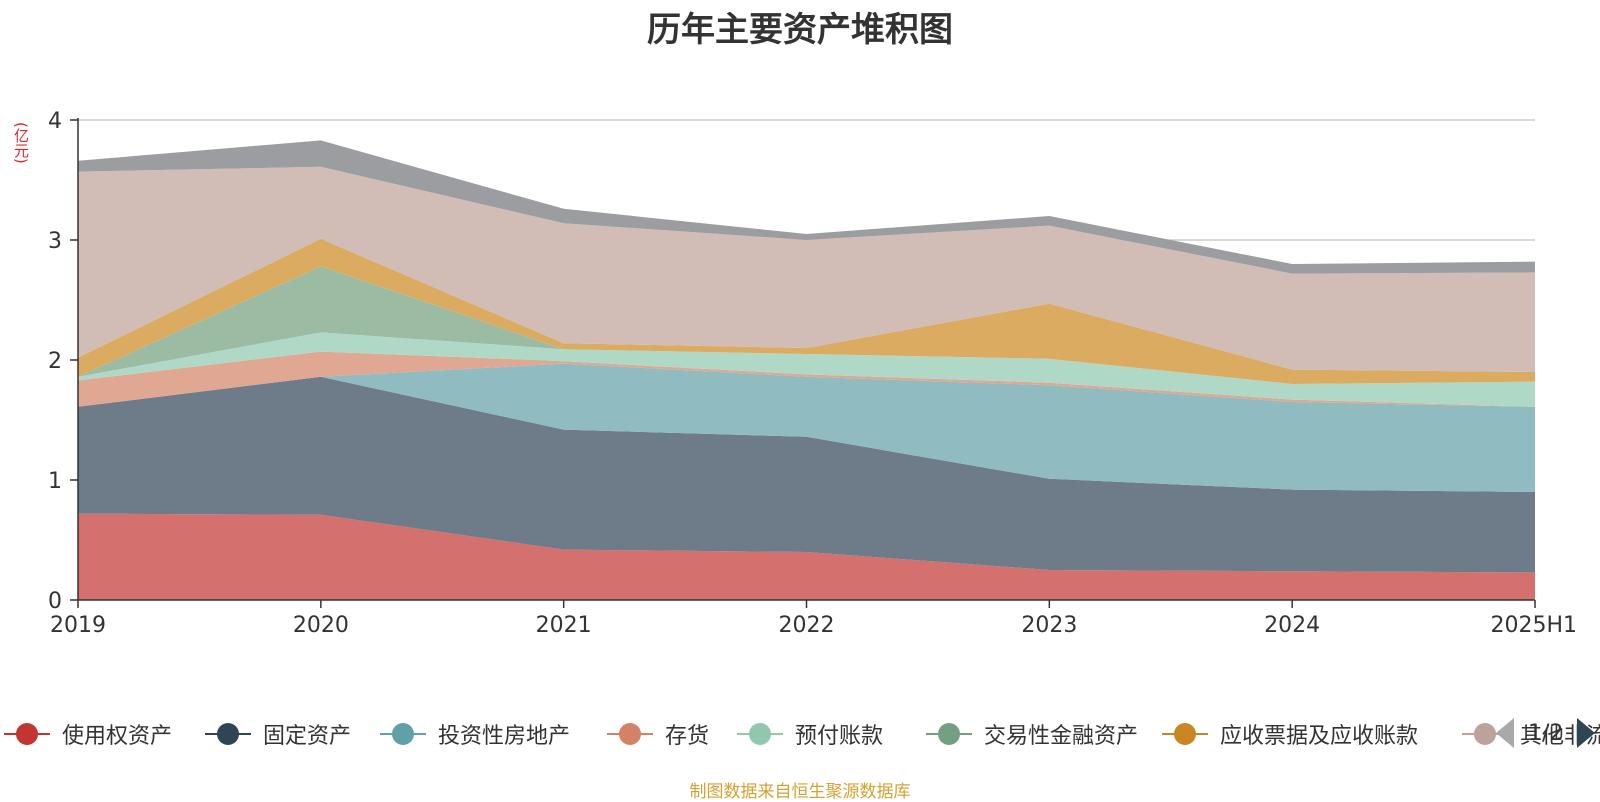 This screenshot has width=1600, height=802. What do you see at coordinates (21, 143) in the screenshot?
I see `y-axis-unit-label: (亿元)` at bounding box center [21, 143].